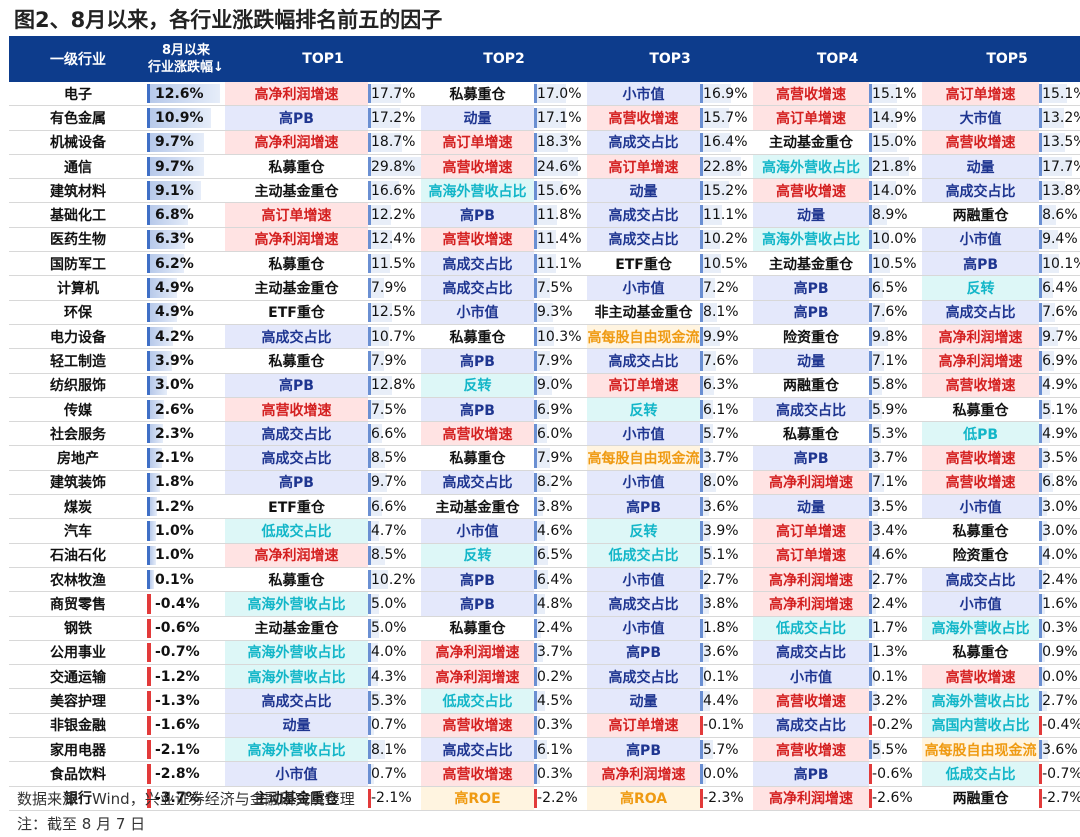  I want to click on factor-return-value: 6.5%, so click(555, 555).